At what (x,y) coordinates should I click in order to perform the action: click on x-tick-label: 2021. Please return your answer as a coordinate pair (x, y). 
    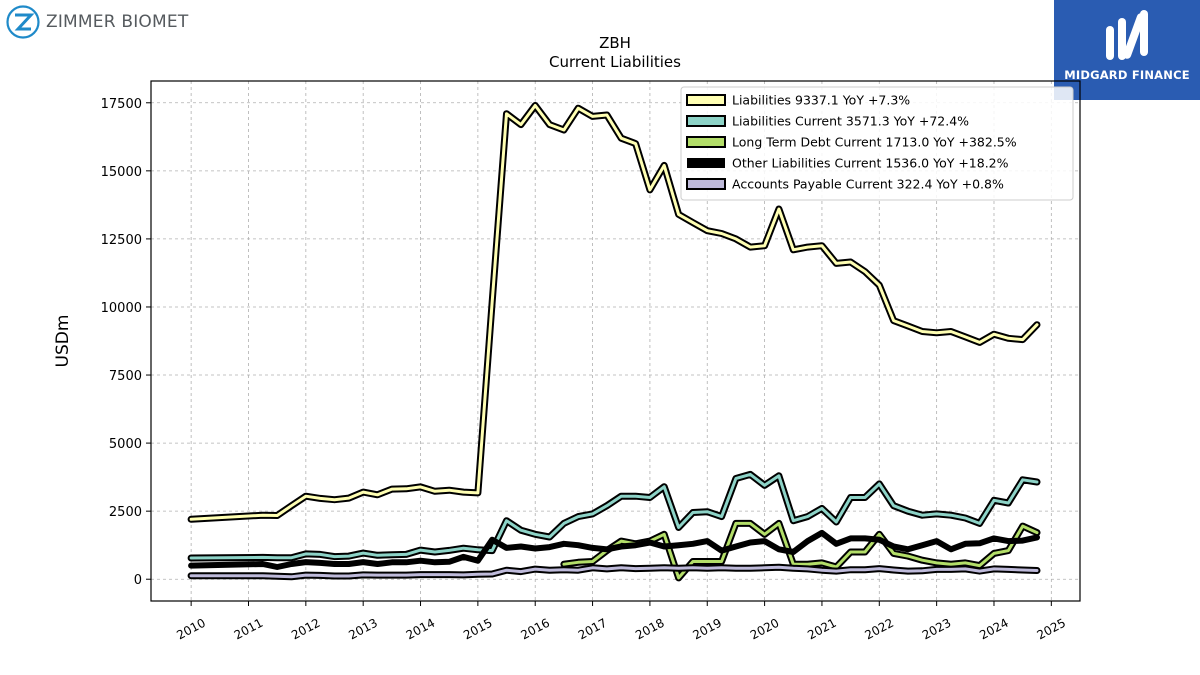
    Looking at the image, I should click on (822, 629).